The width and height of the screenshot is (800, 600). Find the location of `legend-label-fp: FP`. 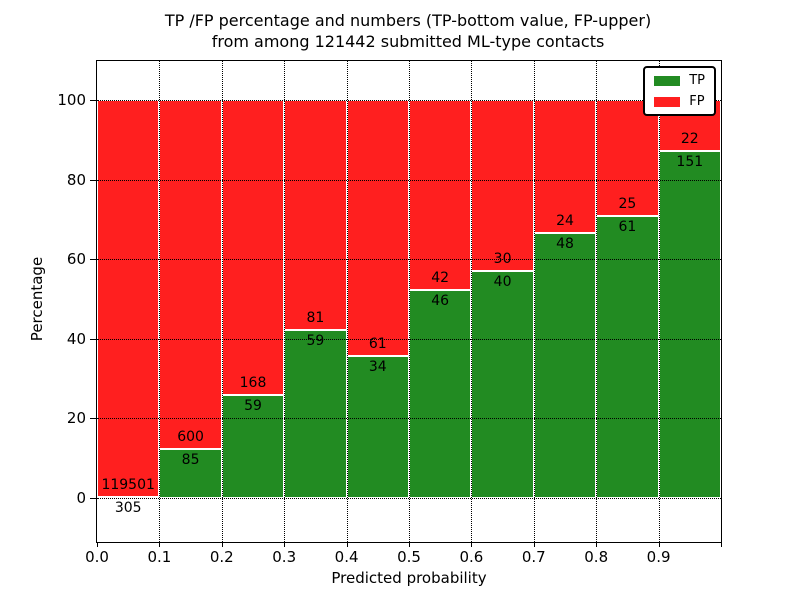

legend-label-fp: FP is located at coordinates (697, 101).